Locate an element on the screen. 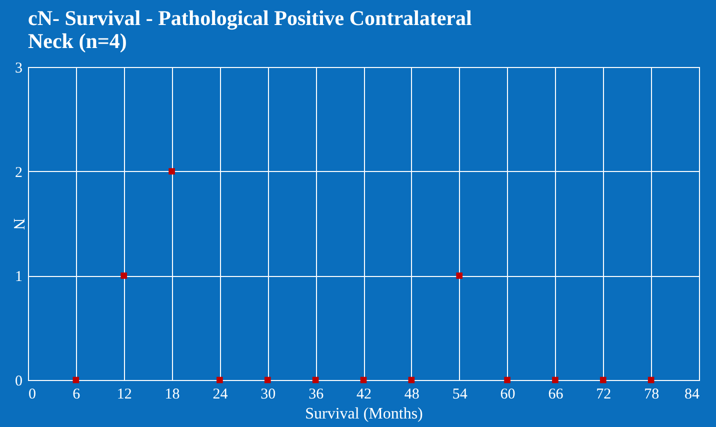  x-tick-label: 72 is located at coordinates (604, 394).